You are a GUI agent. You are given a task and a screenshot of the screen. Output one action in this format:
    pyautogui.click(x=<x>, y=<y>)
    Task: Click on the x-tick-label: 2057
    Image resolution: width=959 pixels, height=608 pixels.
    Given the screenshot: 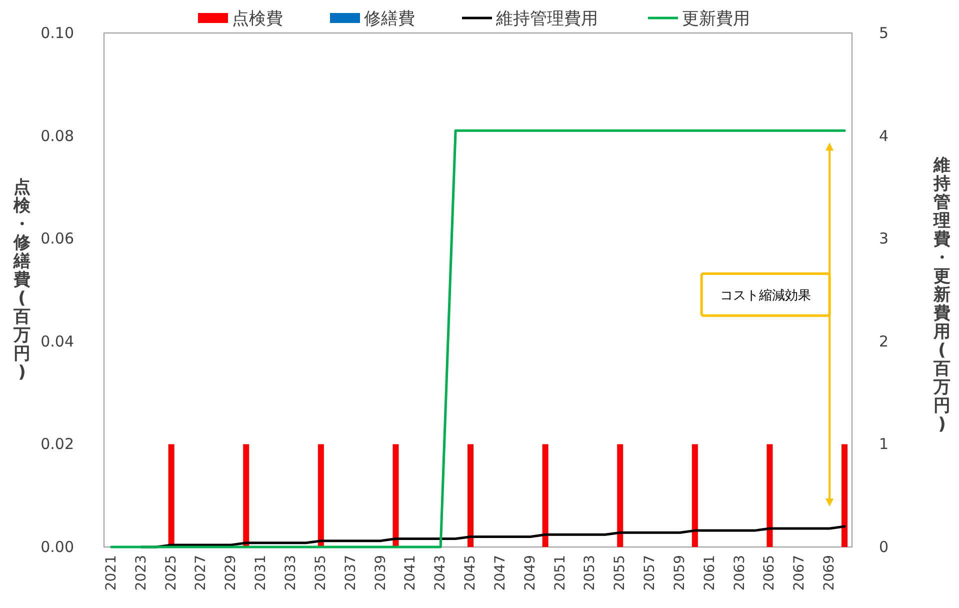 What is the action you would take?
    pyautogui.click(x=650, y=573)
    